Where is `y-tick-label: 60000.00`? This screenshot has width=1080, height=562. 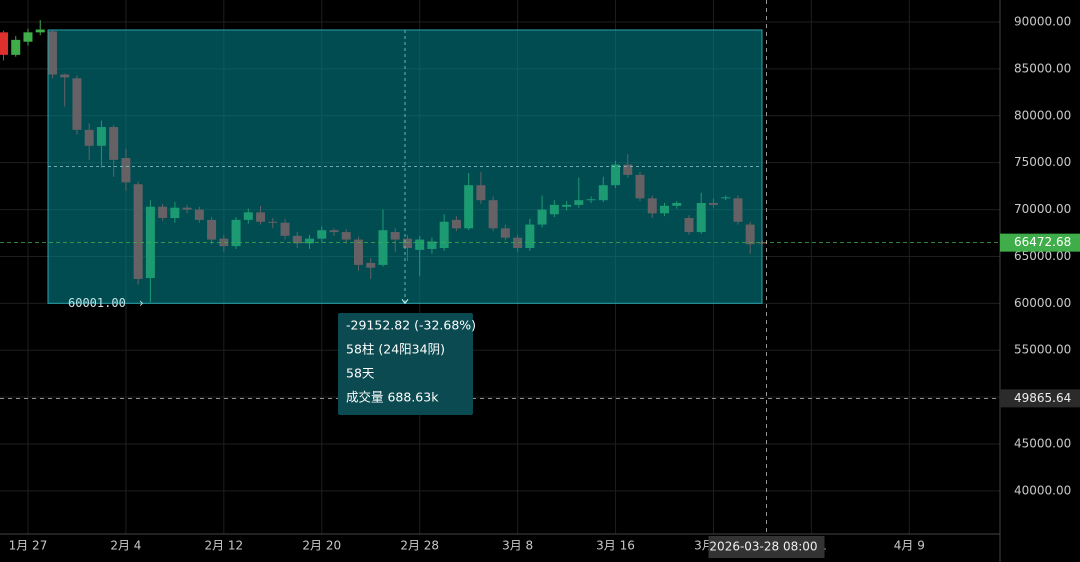
y-tick-label: 60000.00 is located at coordinates (1042, 303).